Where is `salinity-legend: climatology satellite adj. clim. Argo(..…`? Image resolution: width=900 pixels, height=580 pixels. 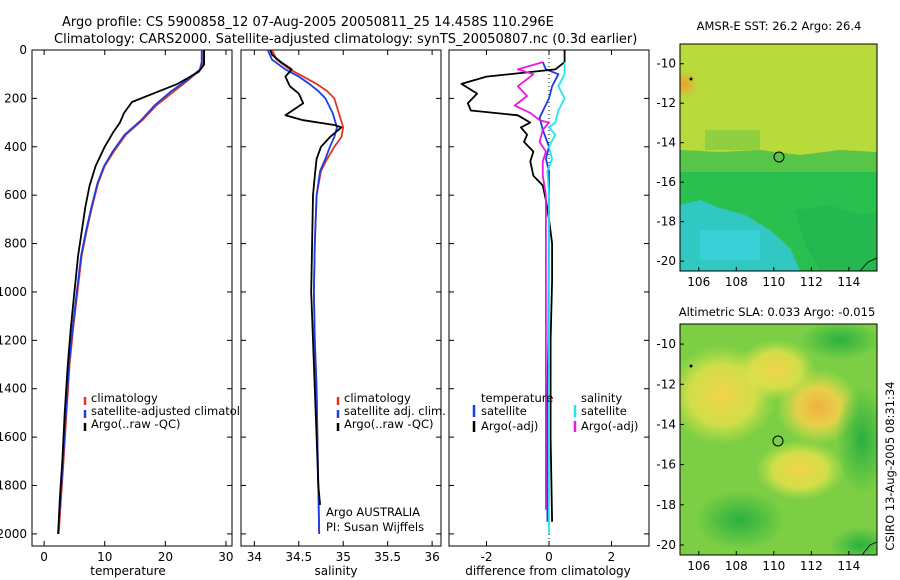
salinity-legend: climatology satellite adj. clim. Argo(..… is located at coordinates (391, 411).